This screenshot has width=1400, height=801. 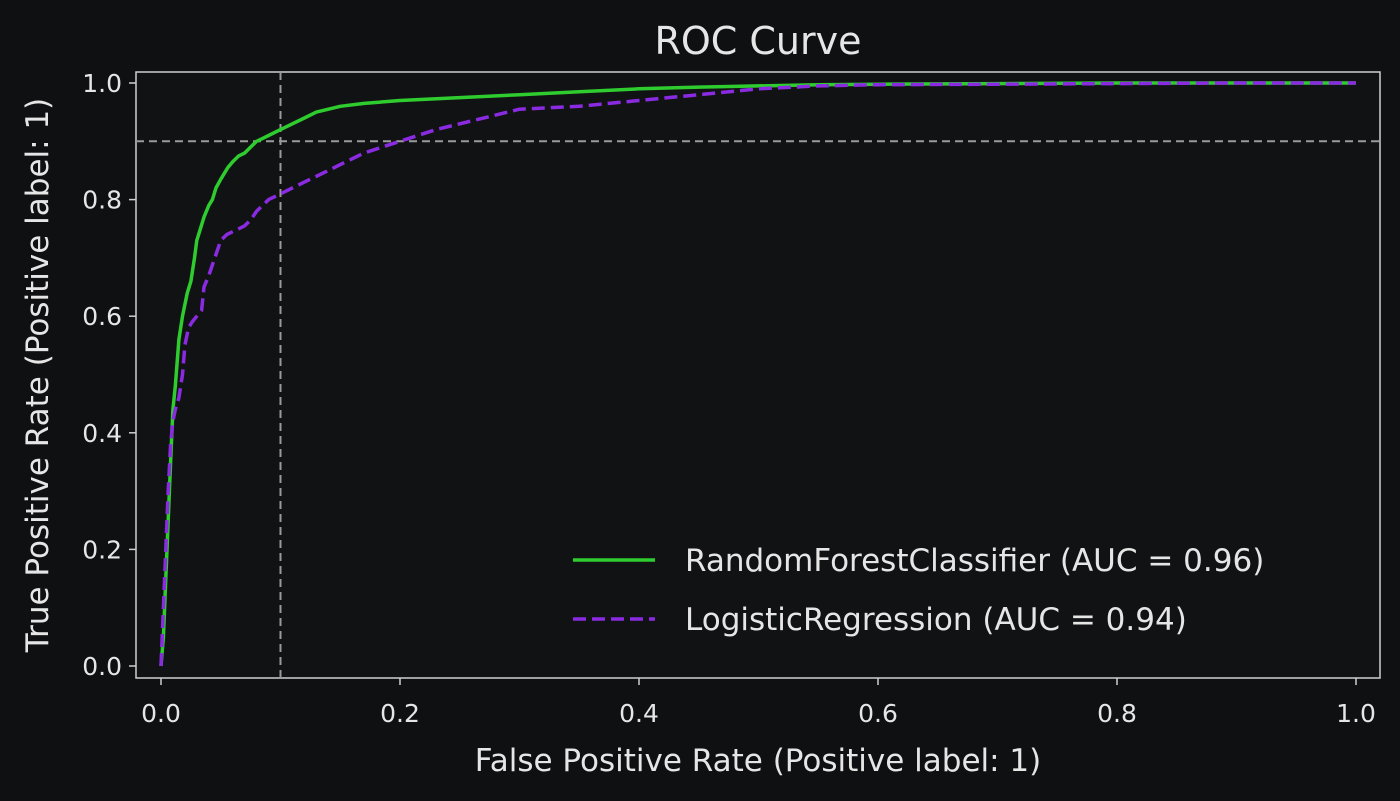 I want to click on x-axis-title: False Positive Rate (Positive label: 1), so click(x=758, y=761).